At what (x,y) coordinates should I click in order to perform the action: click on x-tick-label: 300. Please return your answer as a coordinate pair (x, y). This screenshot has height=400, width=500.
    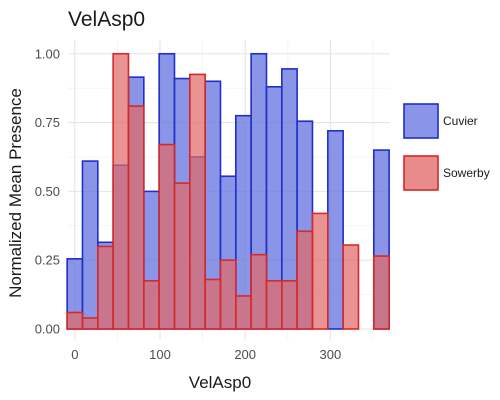
    Looking at the image, I should click on (331, 354).